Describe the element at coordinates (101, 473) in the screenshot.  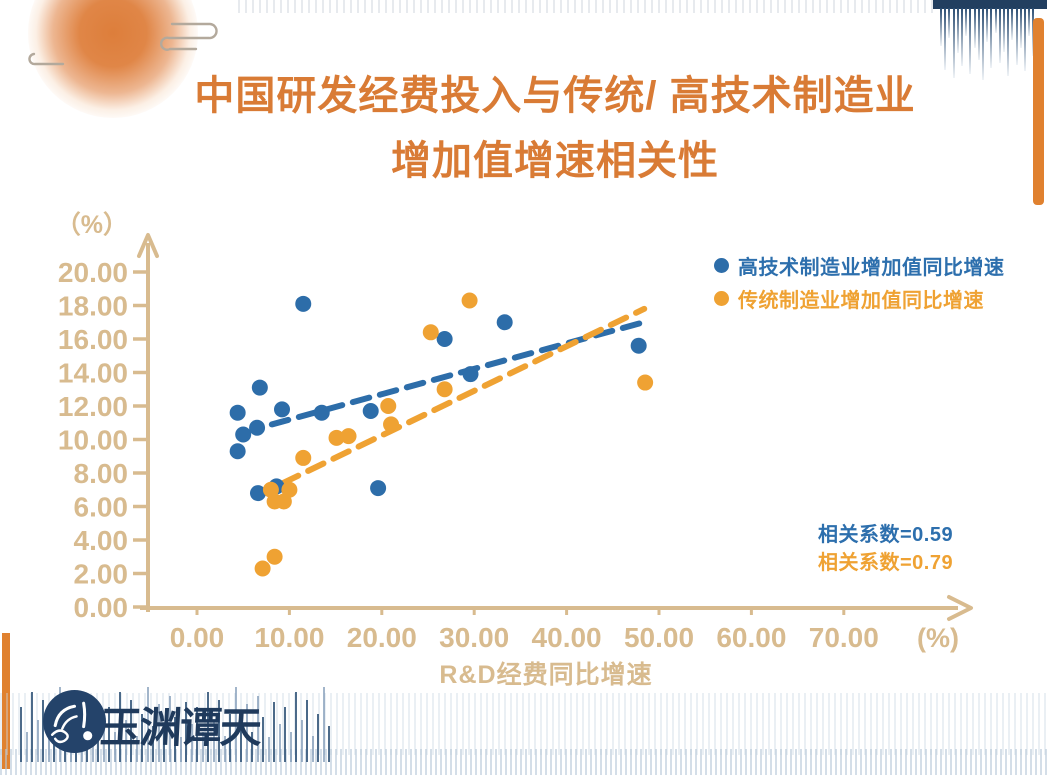
I see `y-tick-label: 8.00` at that location.